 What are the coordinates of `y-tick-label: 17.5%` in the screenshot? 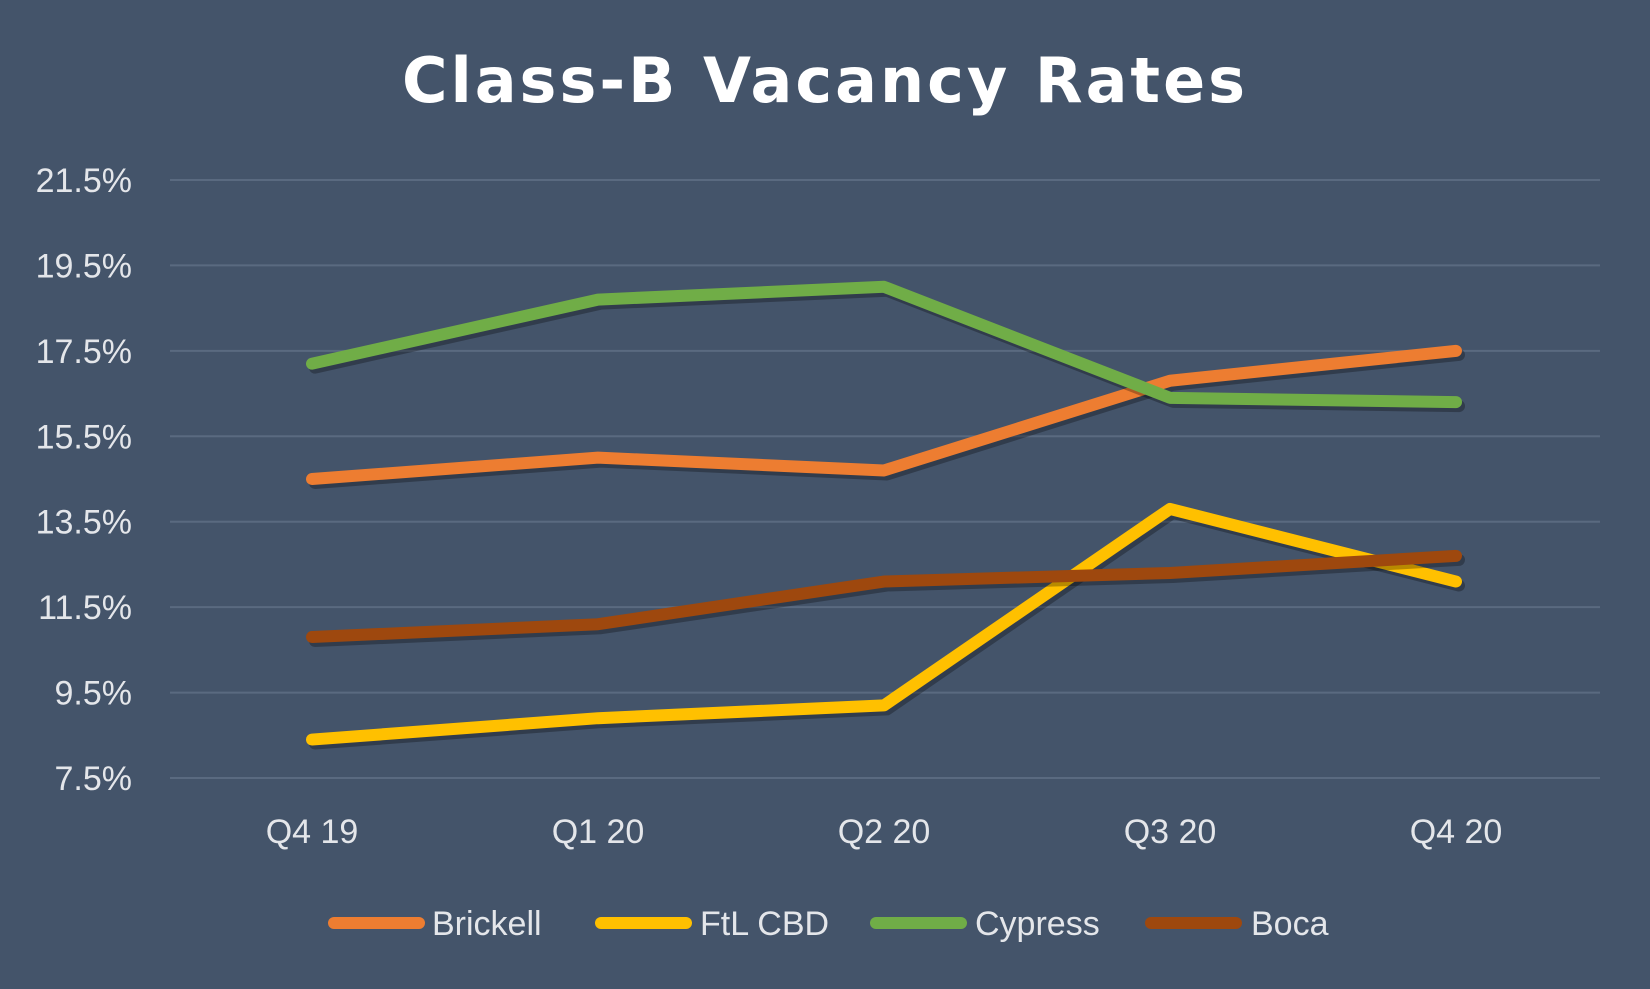 It's located at (84, 352).